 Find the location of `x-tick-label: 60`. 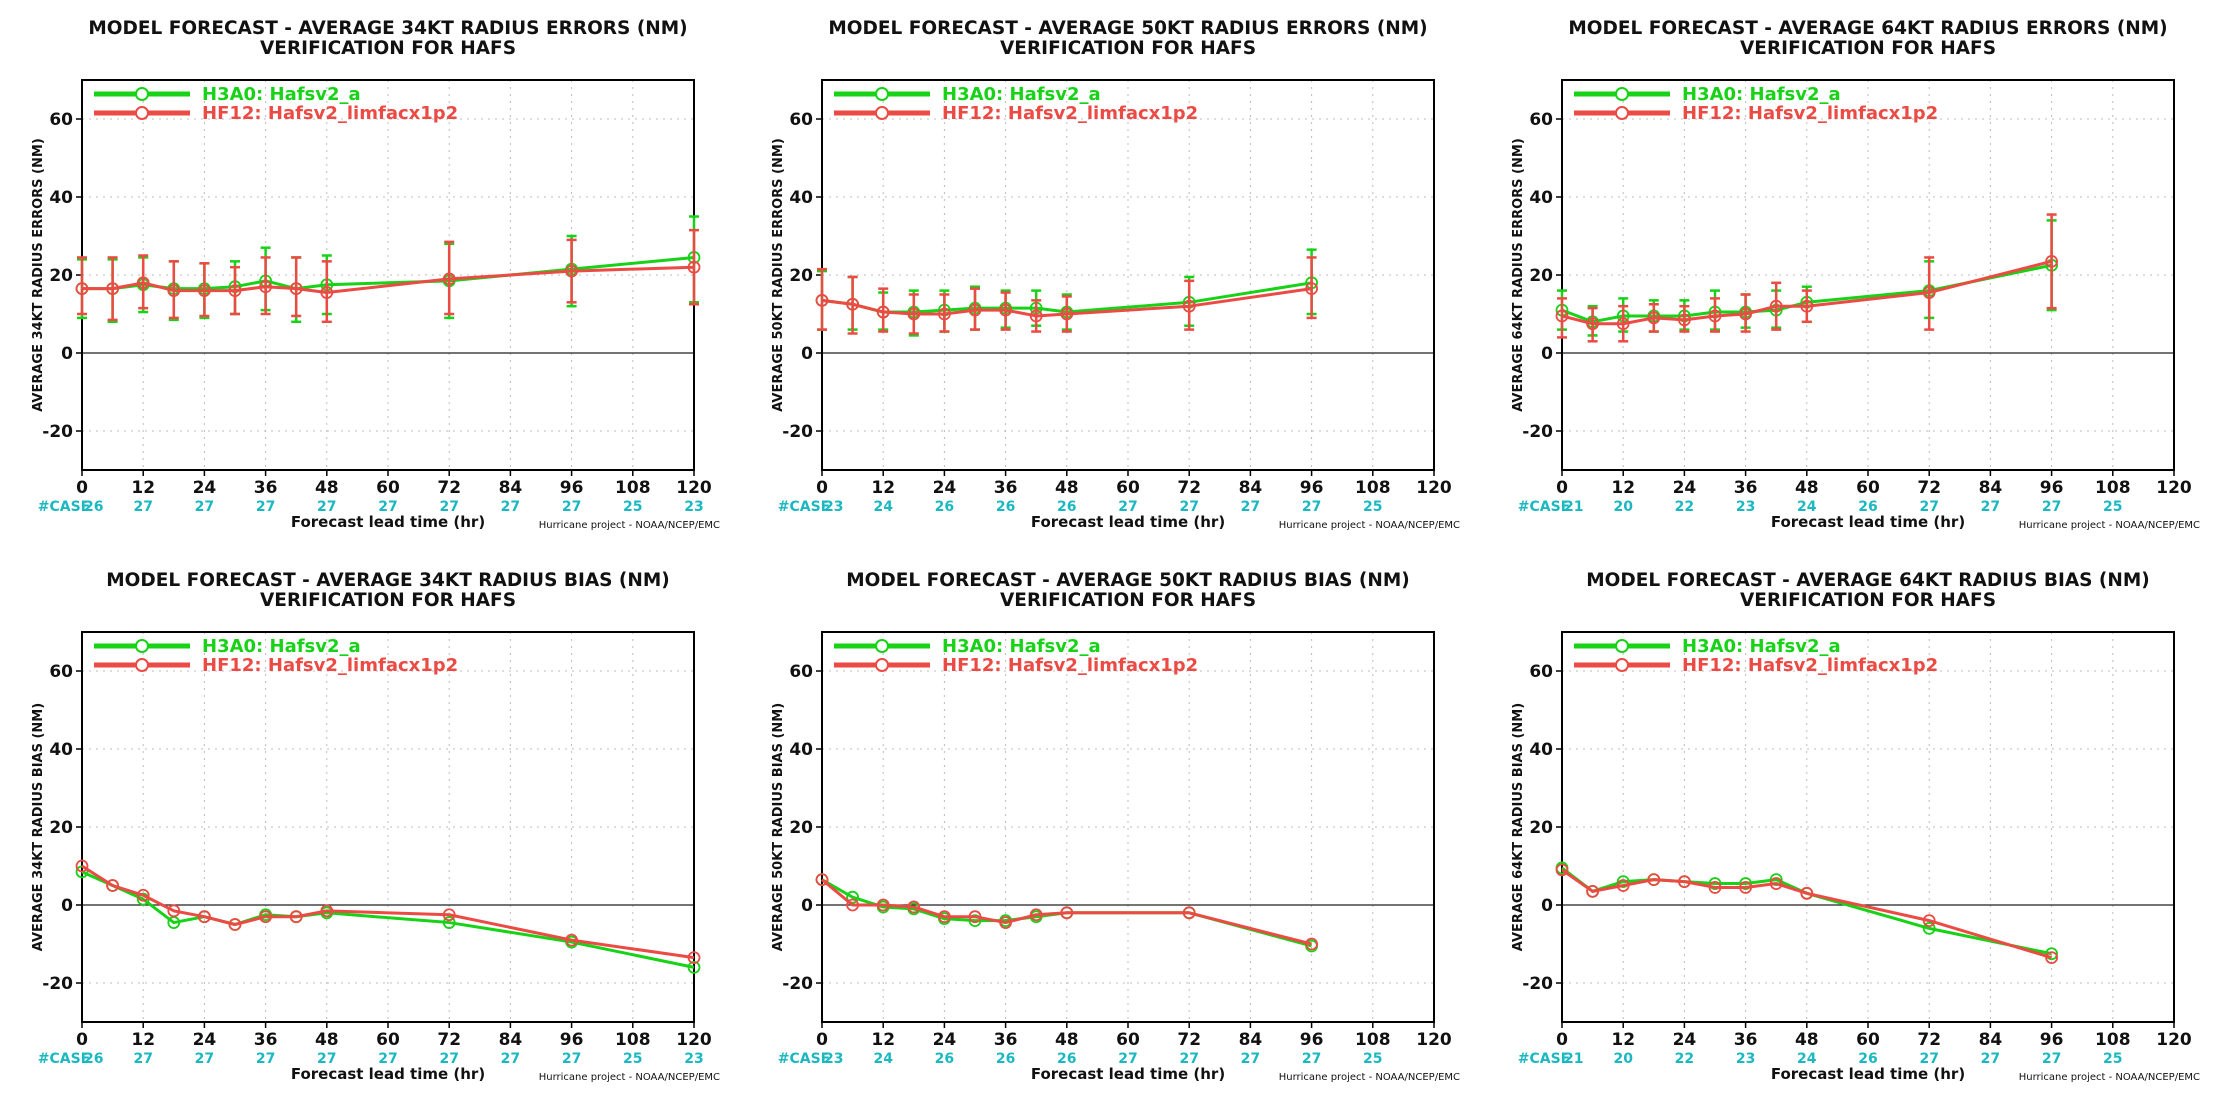

x-tick-label: 60 is located at coordinates (1868, 488).